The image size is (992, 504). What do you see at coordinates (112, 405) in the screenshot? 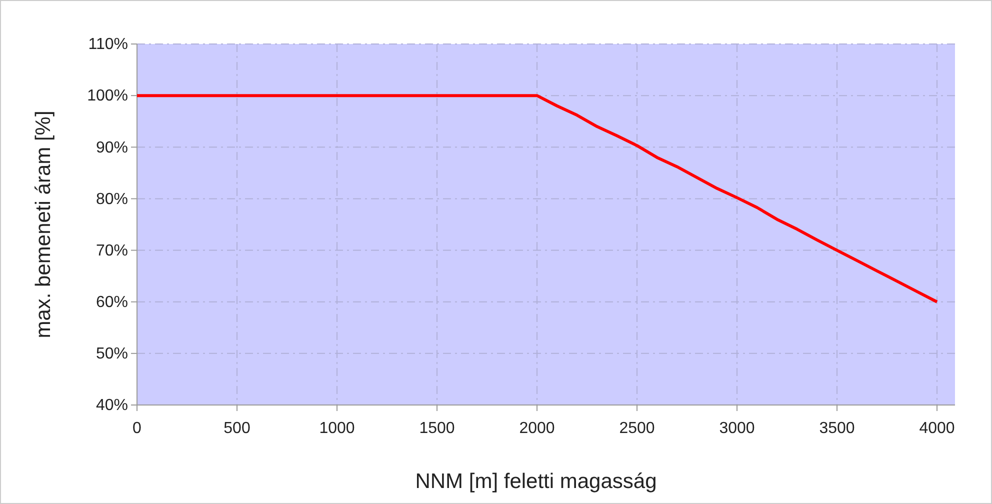
I see `y-tick-label: 40%` at bounding box center [112, 405].